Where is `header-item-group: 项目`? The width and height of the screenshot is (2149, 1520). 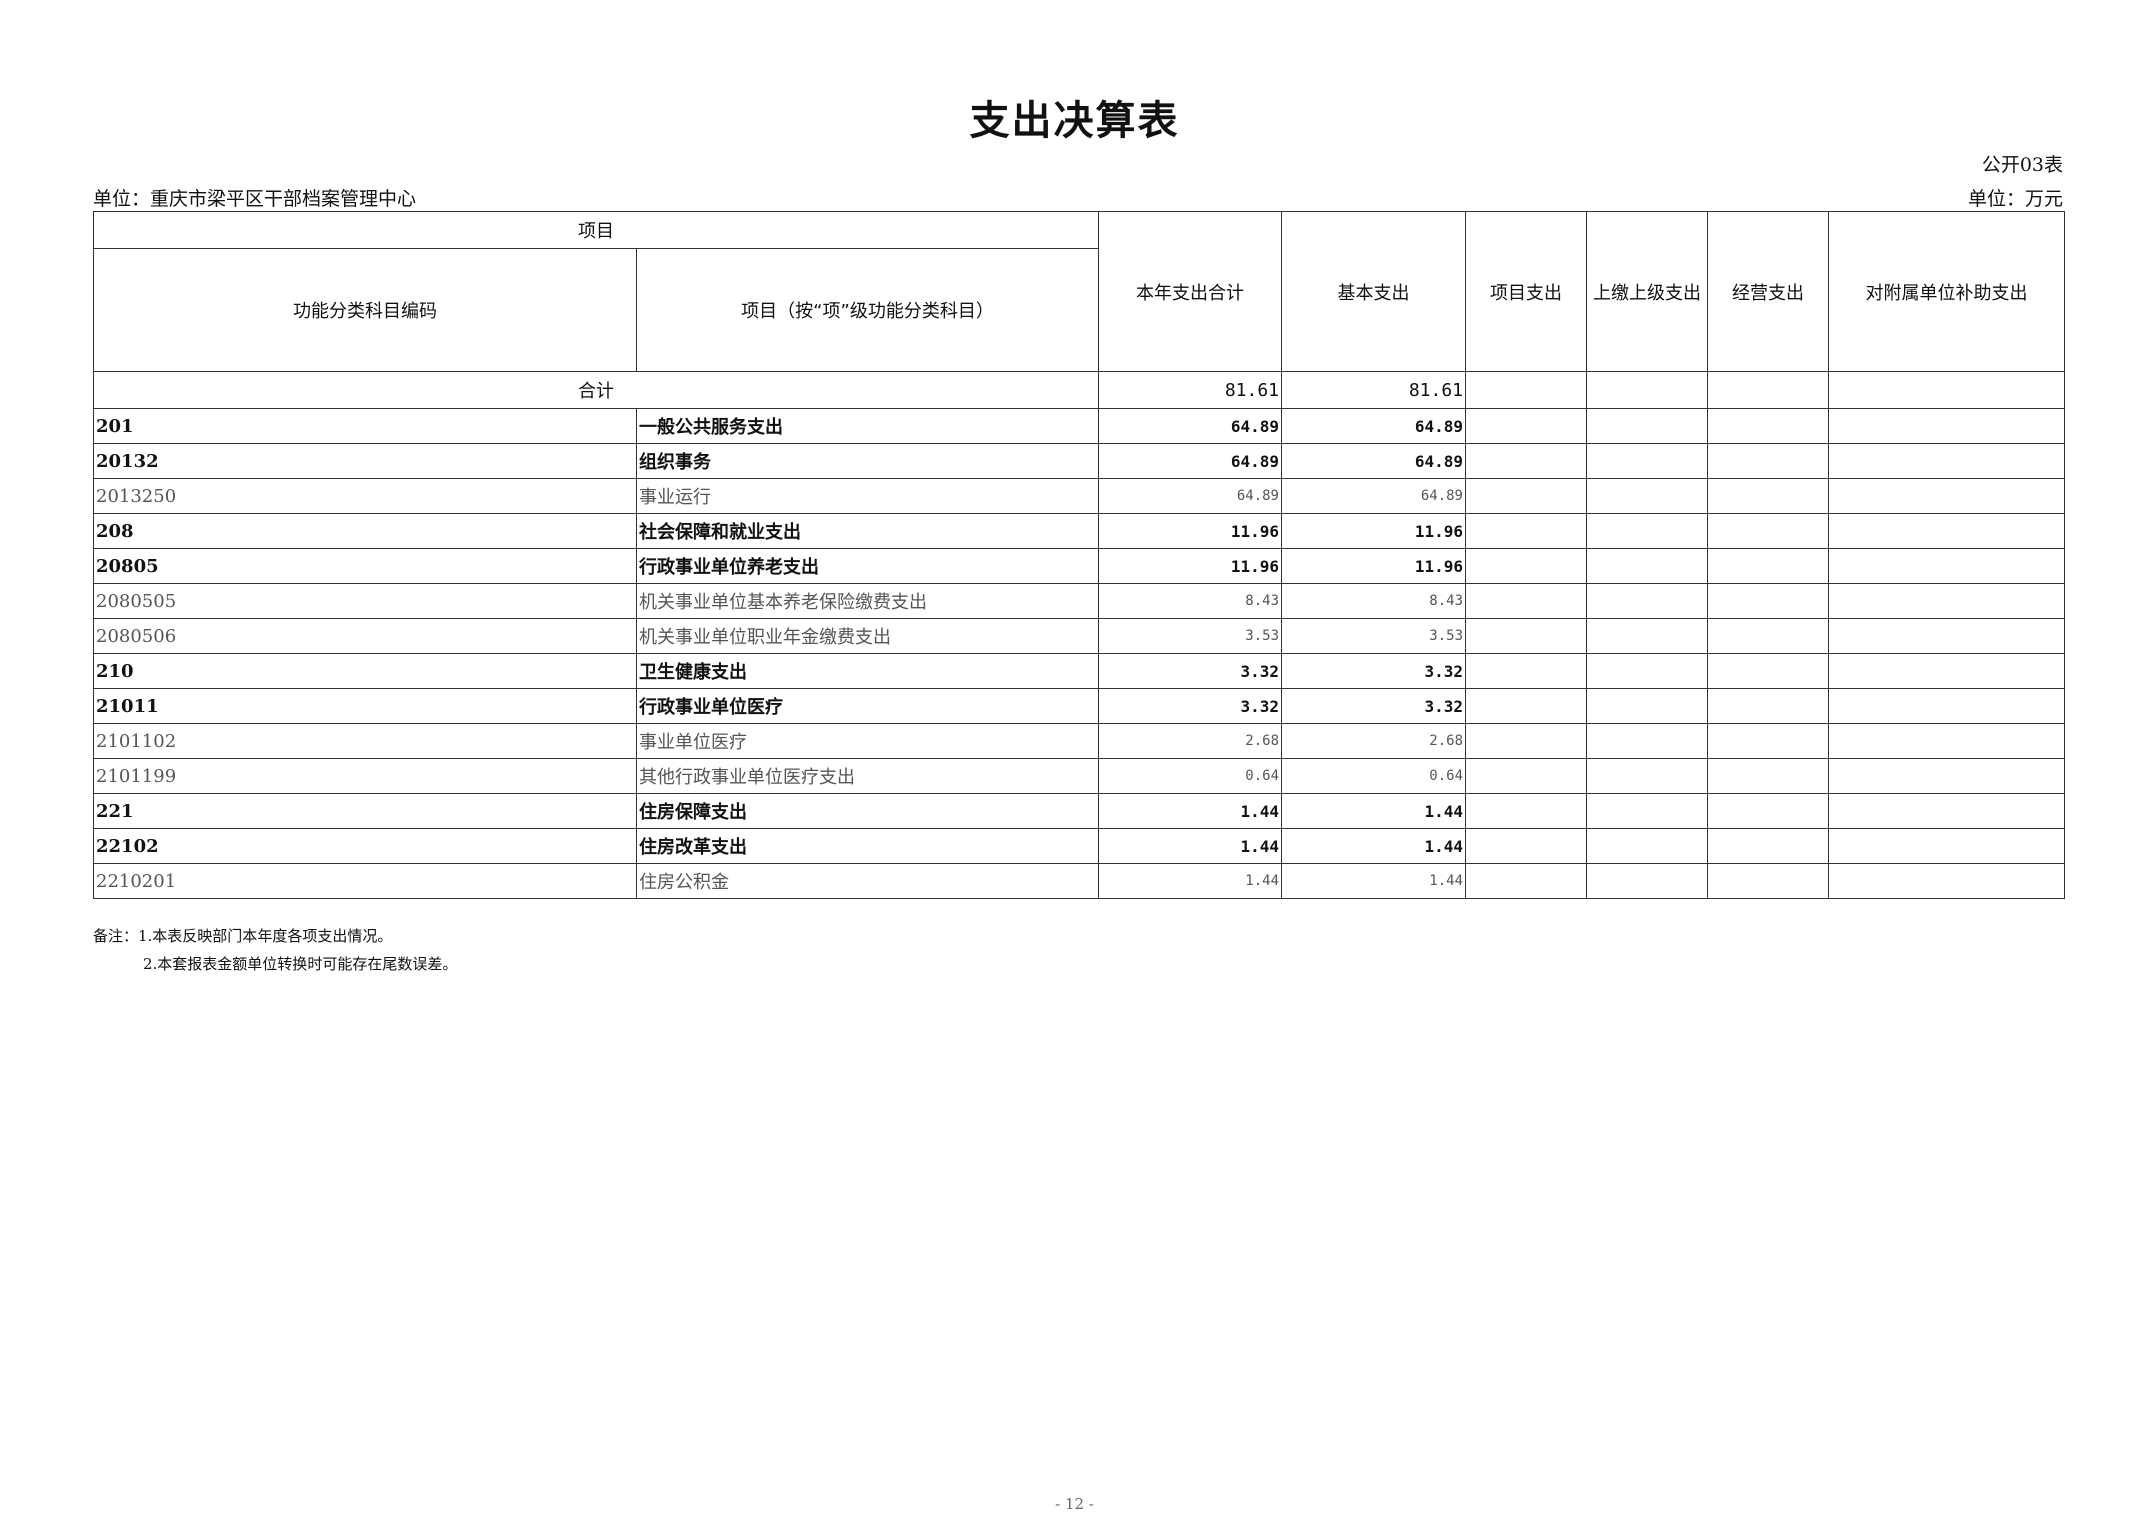
header-item-group: 项目 is located at coordinates (596, 230).